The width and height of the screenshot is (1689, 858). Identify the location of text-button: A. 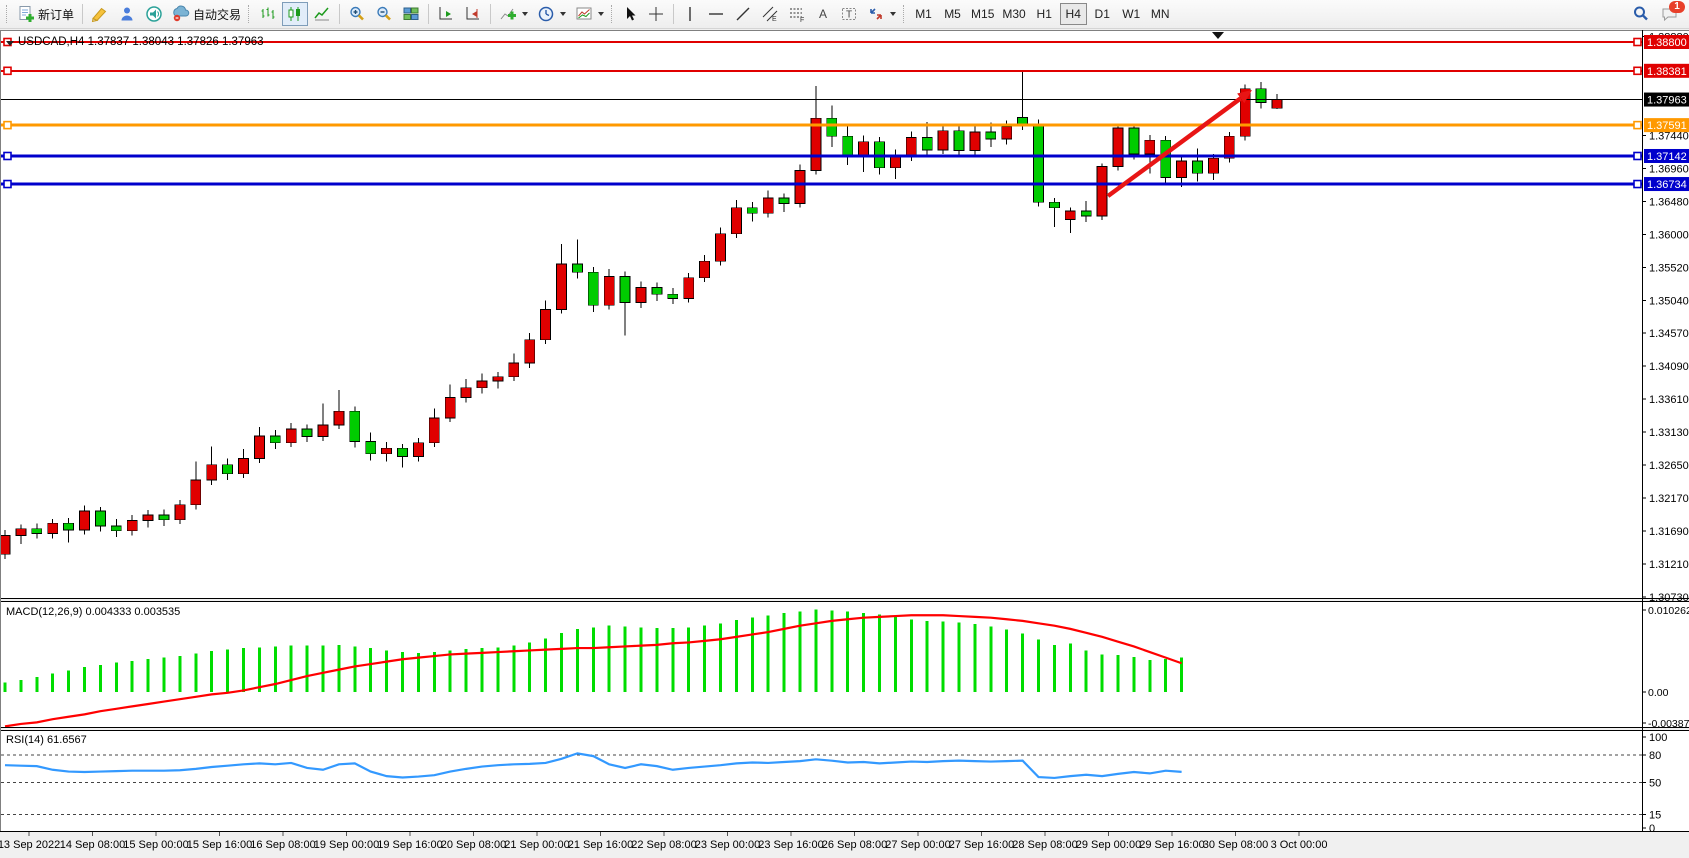
(823, 14).